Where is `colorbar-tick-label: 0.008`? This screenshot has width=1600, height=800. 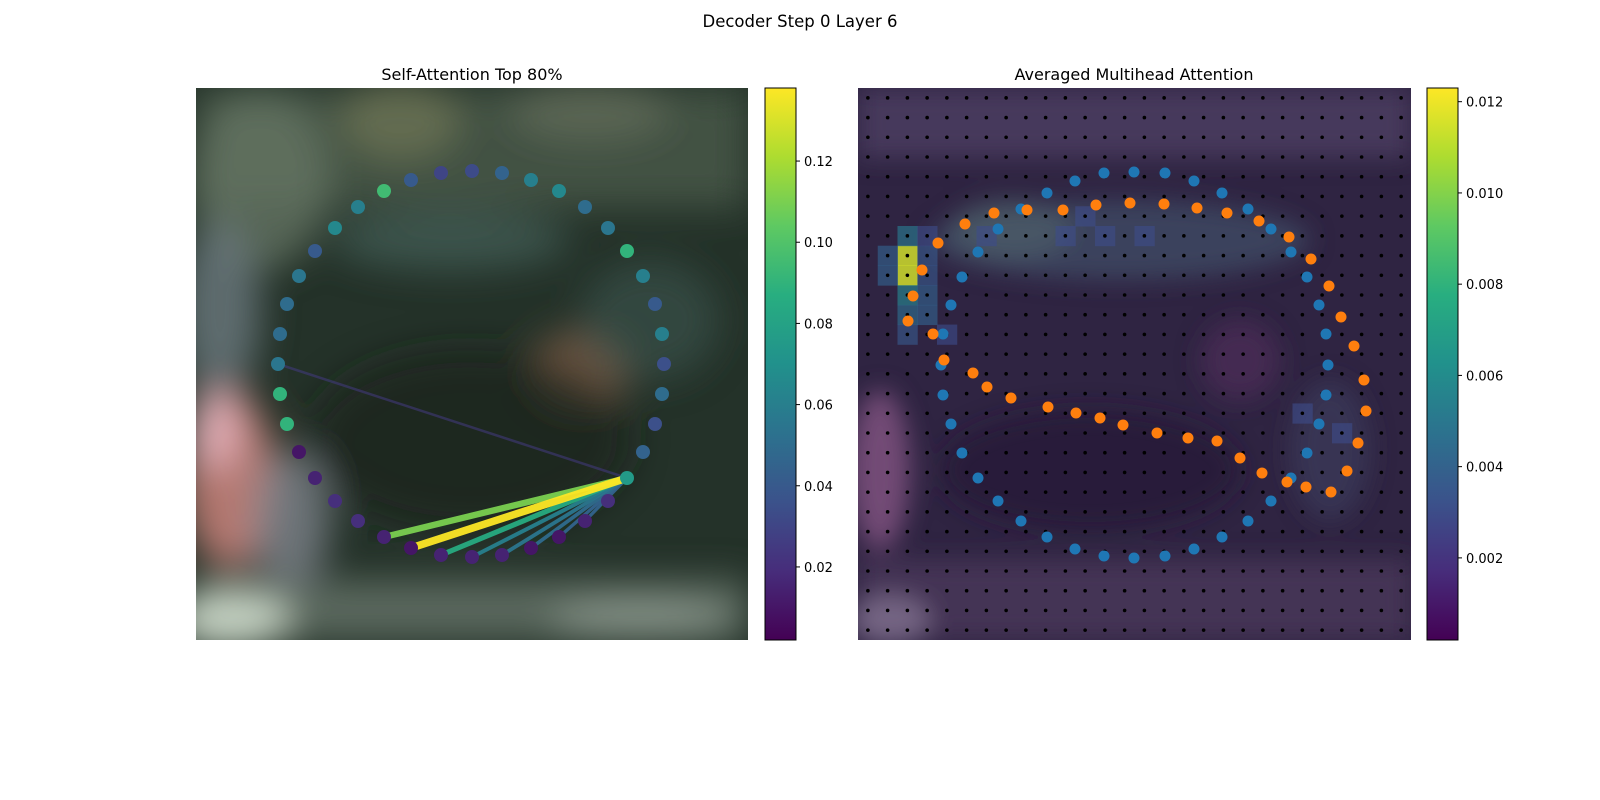
colorbar-tick-label: 0.008 is located at coordinates (1484, 285).